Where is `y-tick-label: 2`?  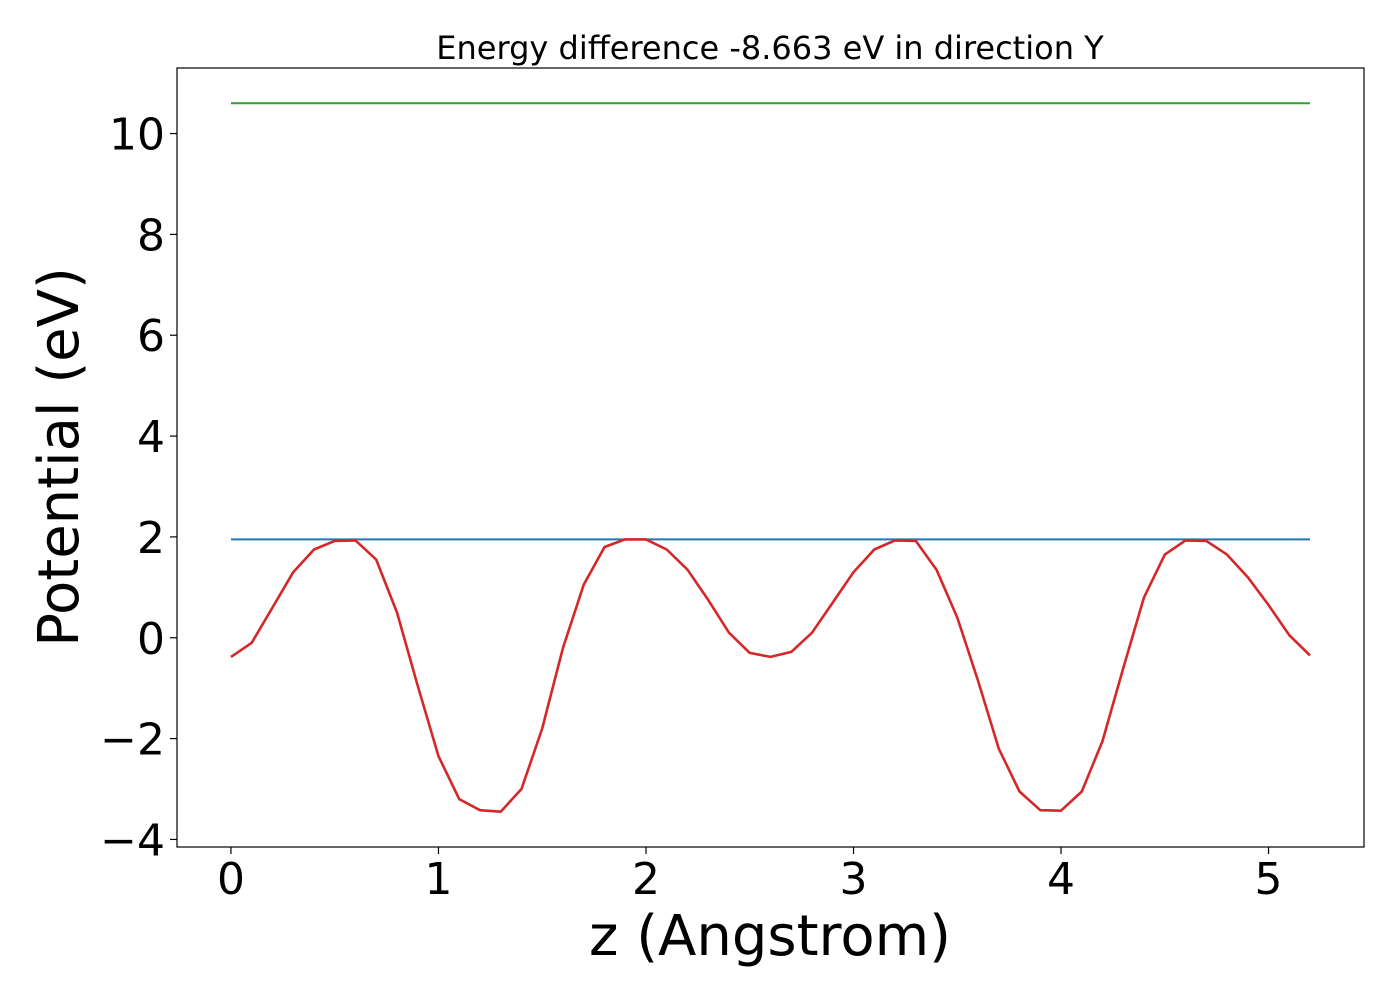
y-tick-label: 2 is located at coordinates (151, 538).